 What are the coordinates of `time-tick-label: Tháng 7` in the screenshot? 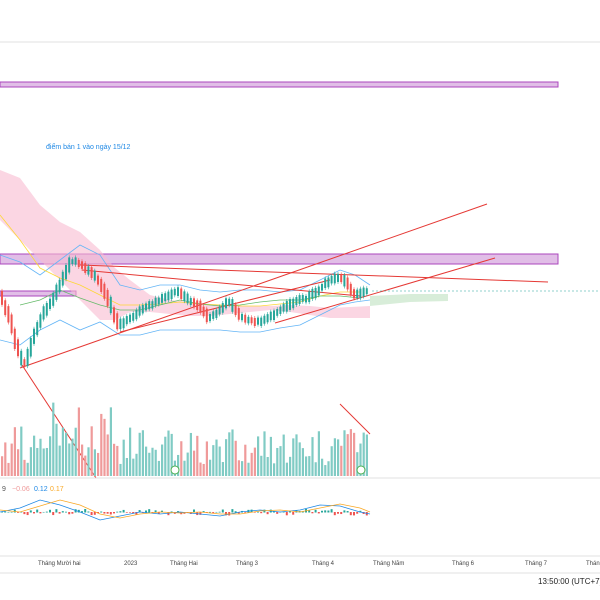 It's located at (536, 564).